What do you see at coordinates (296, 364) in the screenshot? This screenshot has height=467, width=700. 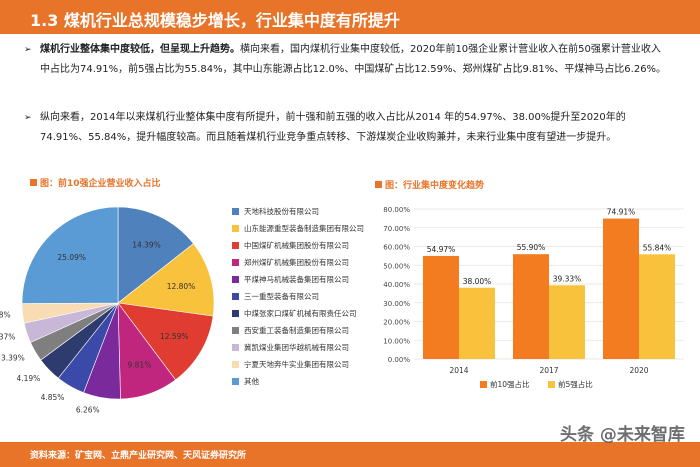 I see `legend-label: 宁夏天地奔牛实业集团有限公司` at bounding box center [296, 364].